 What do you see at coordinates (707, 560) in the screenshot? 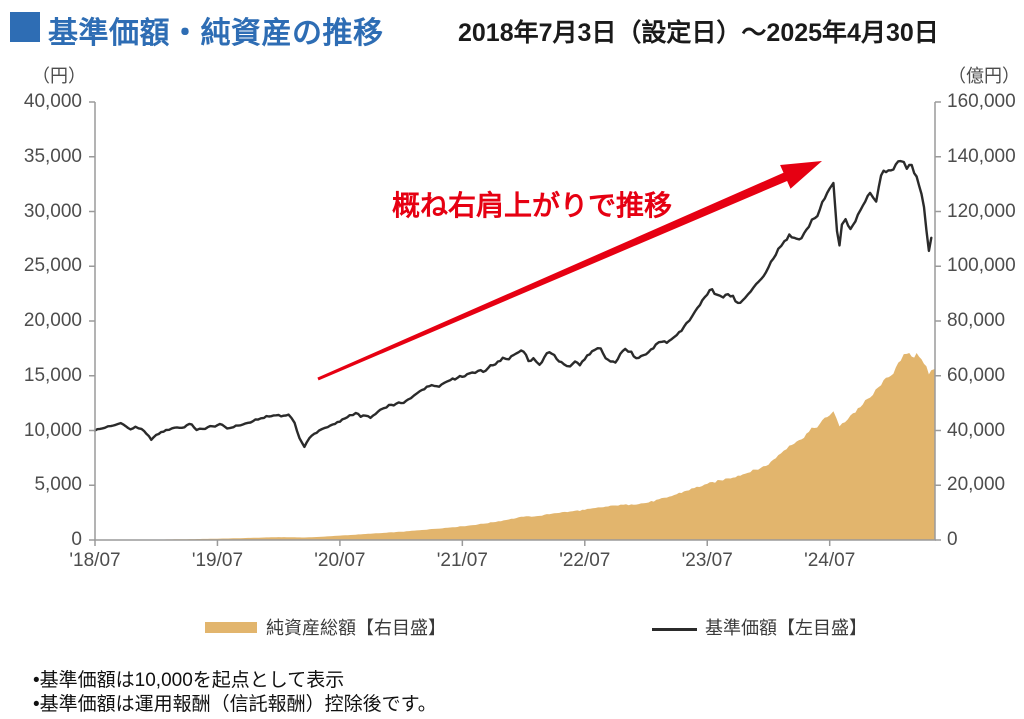
I see `x-axis-tick-label: '23/07` at bounding box center [707, 560].